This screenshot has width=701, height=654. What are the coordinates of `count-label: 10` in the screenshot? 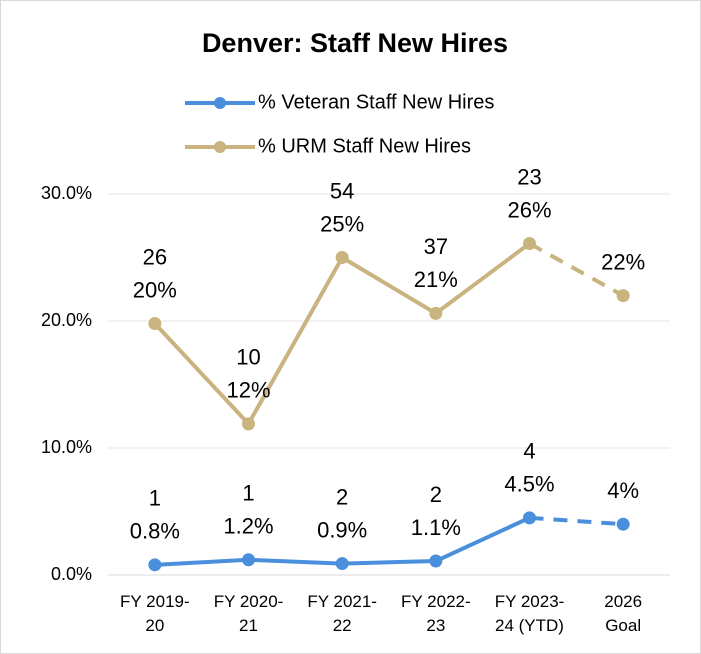 It's located at (248, 357).